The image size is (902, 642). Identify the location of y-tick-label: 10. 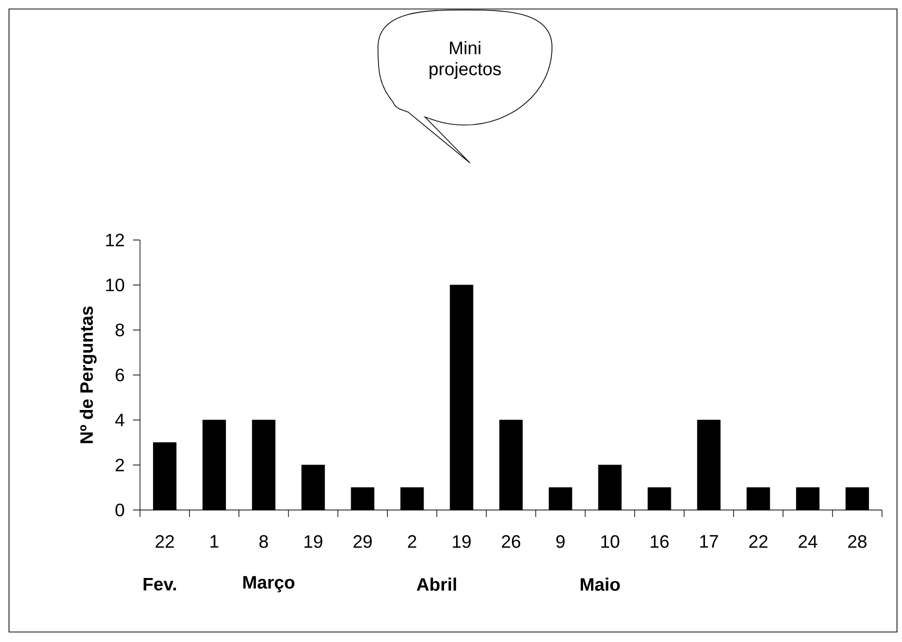
(115, 285).